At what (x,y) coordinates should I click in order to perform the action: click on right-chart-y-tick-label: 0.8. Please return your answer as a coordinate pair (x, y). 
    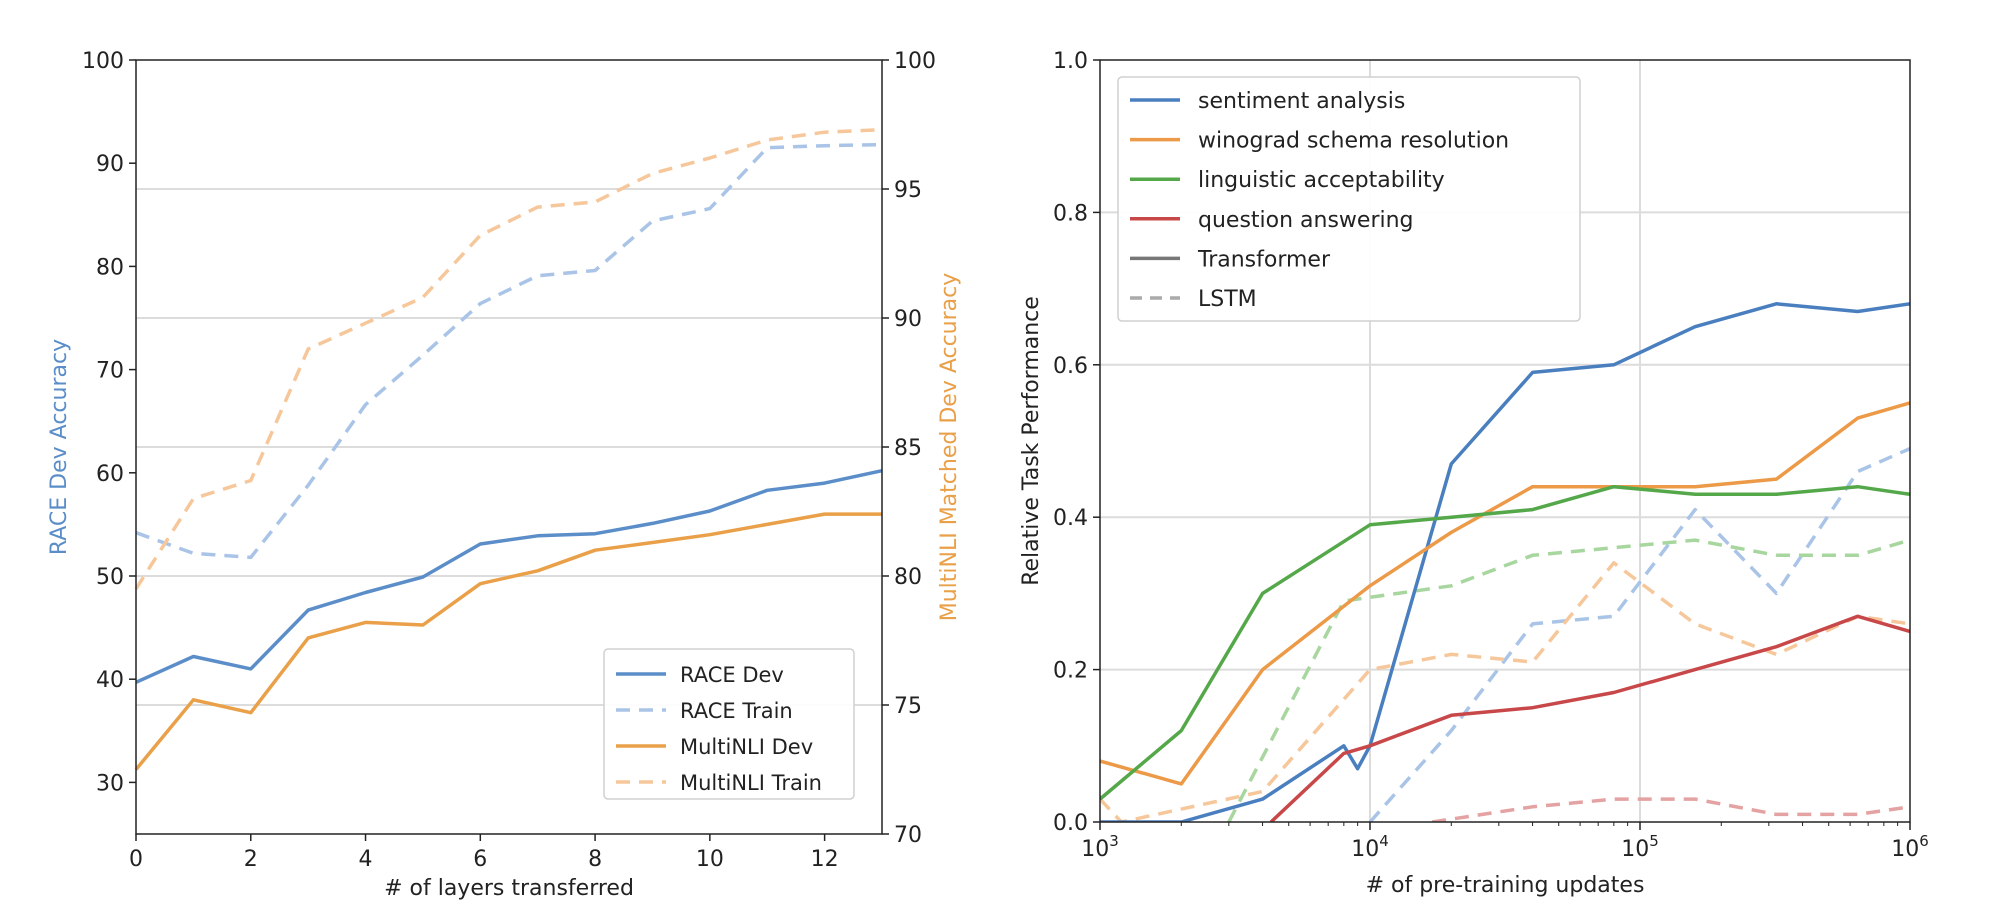
    Looking at the image, I should click on (1070, 213).